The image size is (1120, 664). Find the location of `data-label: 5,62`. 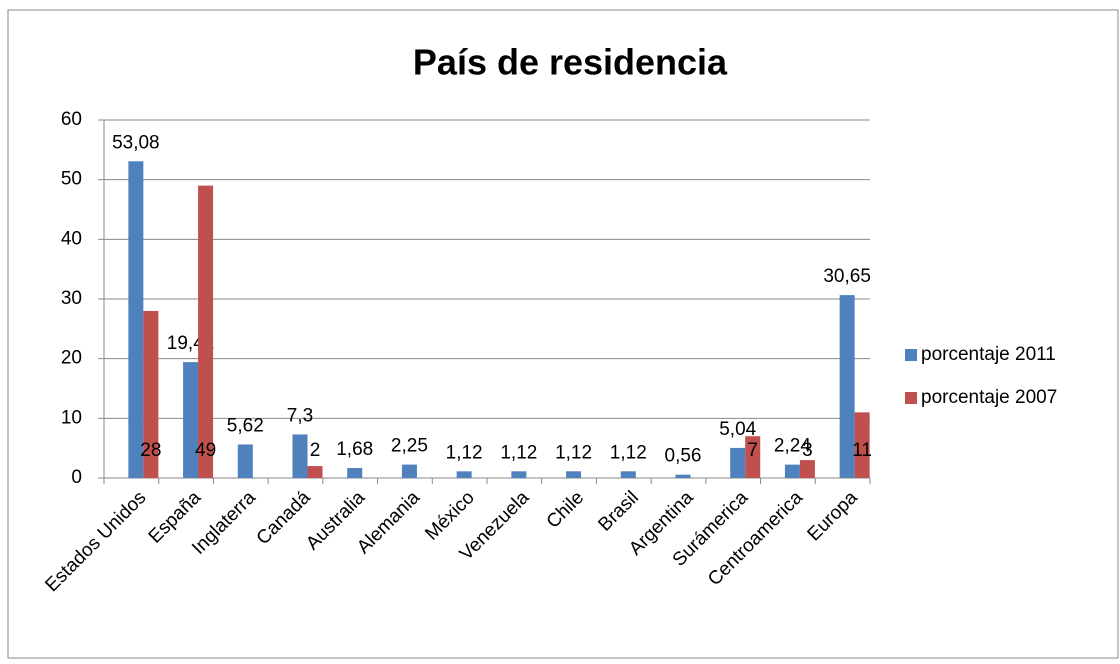

data-label: 5,62 is located at coordinates (245, 425).